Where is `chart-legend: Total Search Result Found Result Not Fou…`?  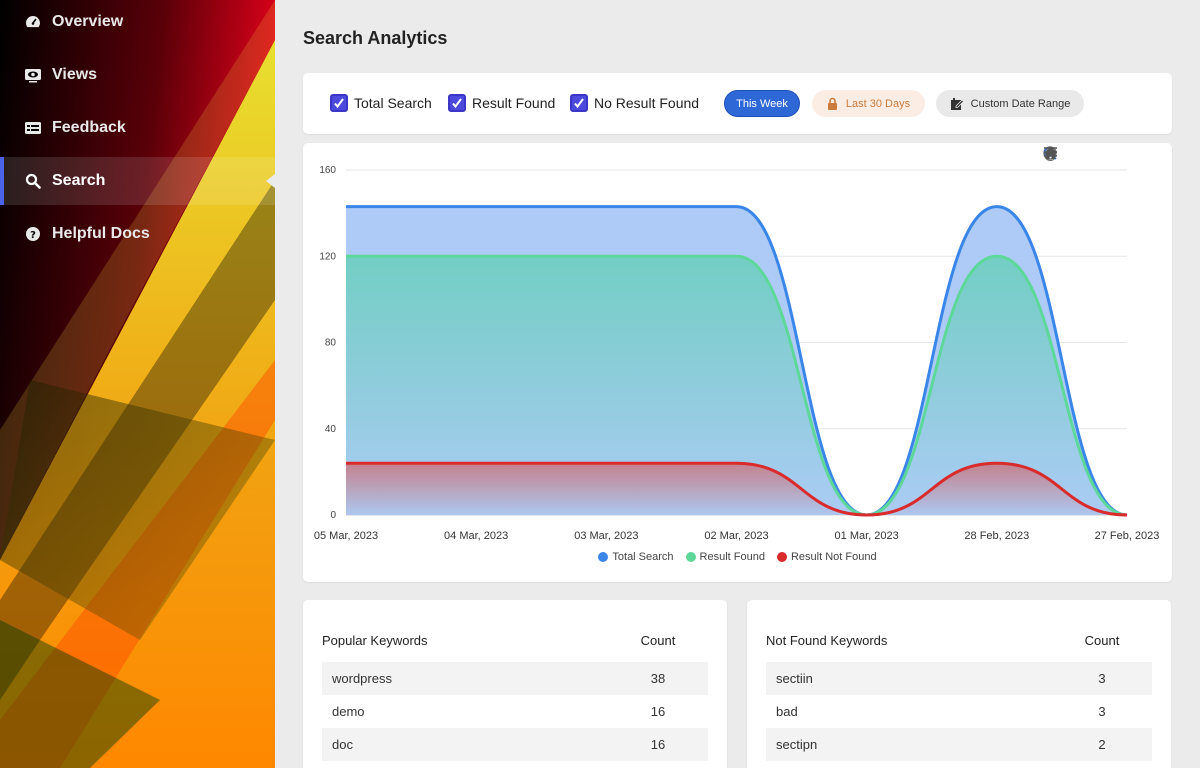
chart-legend: Total Search Result Found Result Not Fou… is located at coordinates (737, 557).